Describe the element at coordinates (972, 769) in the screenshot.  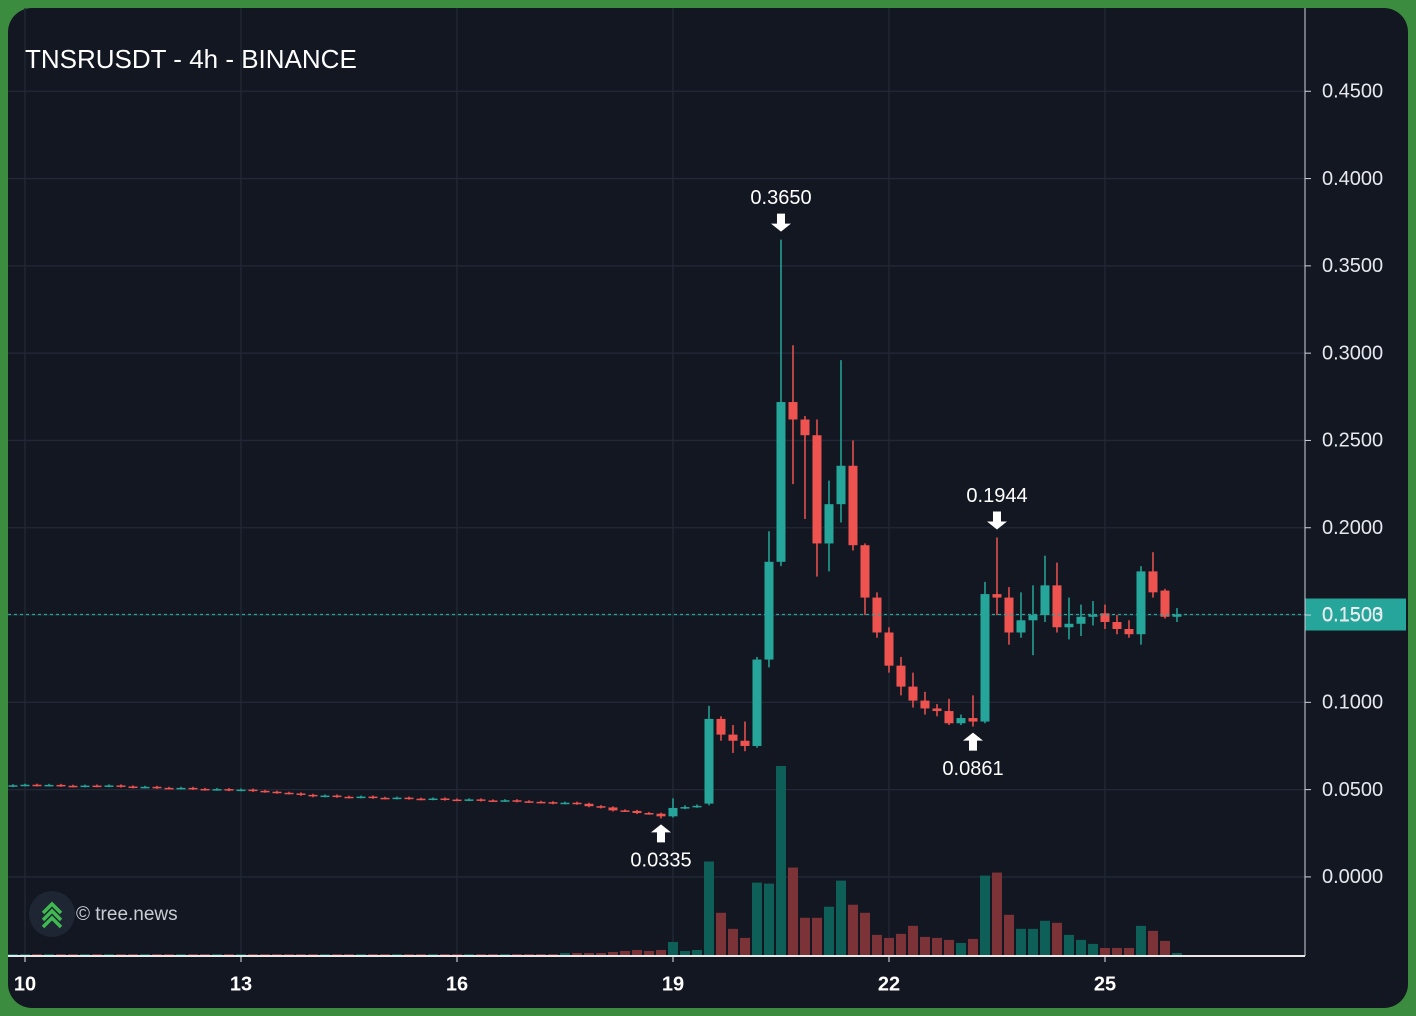
I see `annotation-label: 0.0861` at that location.